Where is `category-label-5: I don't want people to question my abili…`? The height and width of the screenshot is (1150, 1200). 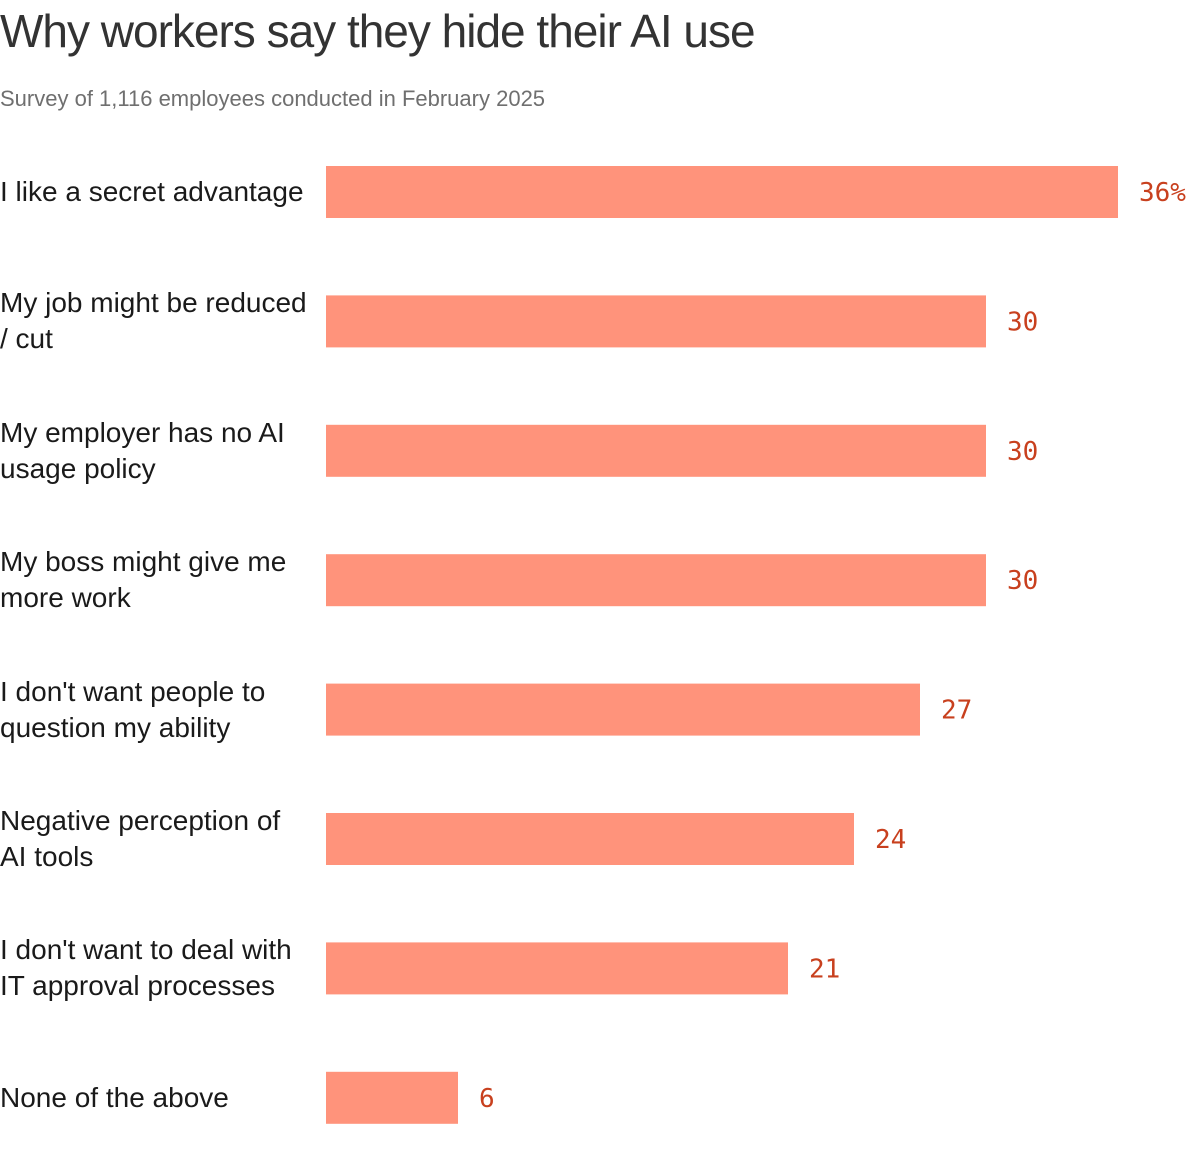 category-label-5: I don't want people to question my abili… is located at coordinates (133, 709).